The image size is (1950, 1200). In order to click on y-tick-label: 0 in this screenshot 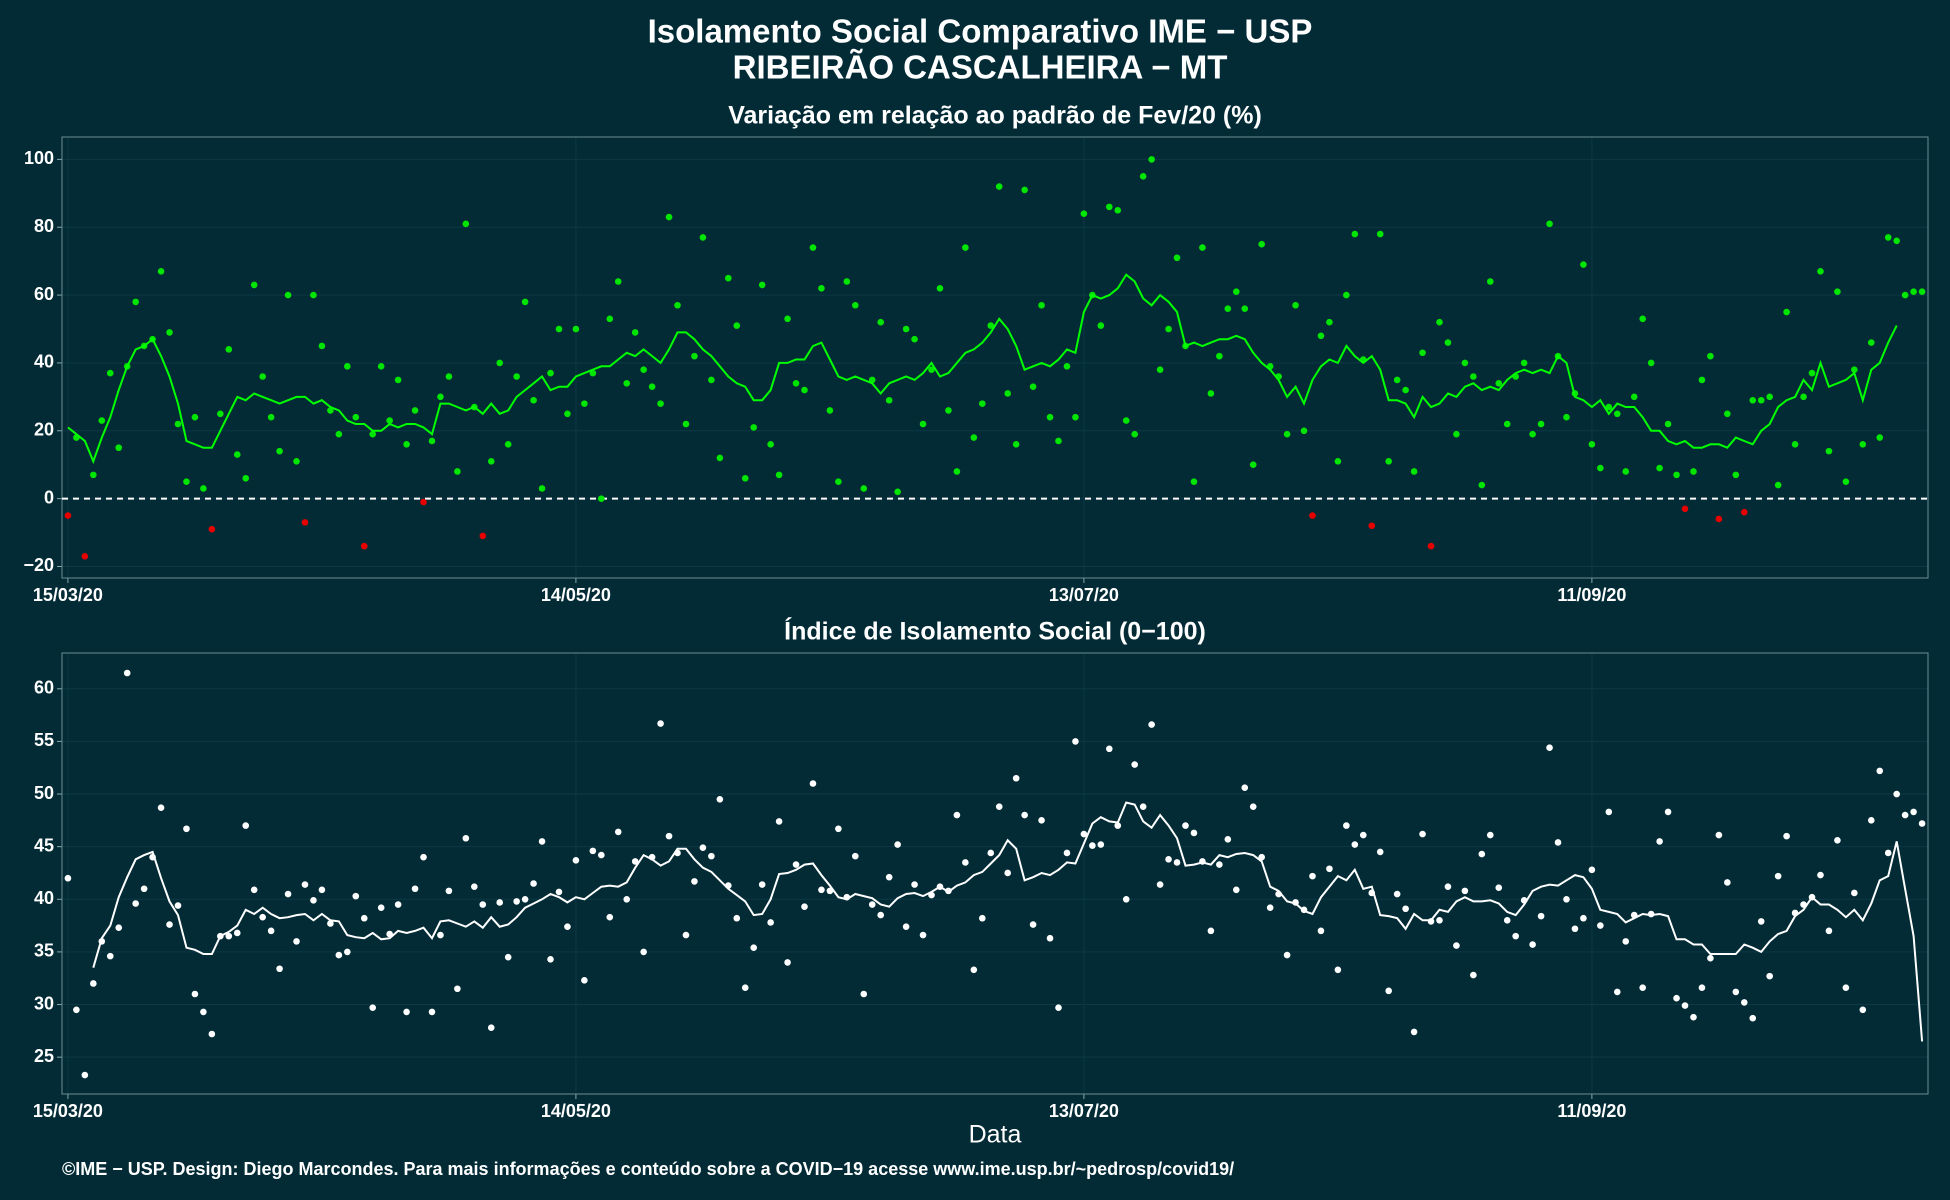, I will do `click(49, 497)`.